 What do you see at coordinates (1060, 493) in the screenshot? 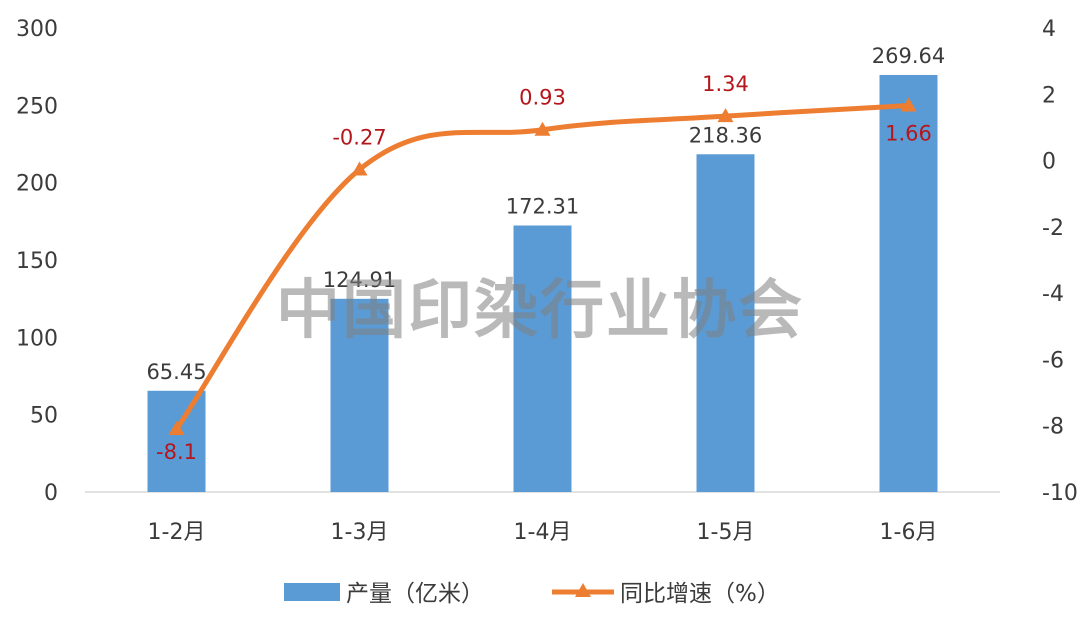
I see `y-right-tick-label: -10` at bounding box center [1060, 493].